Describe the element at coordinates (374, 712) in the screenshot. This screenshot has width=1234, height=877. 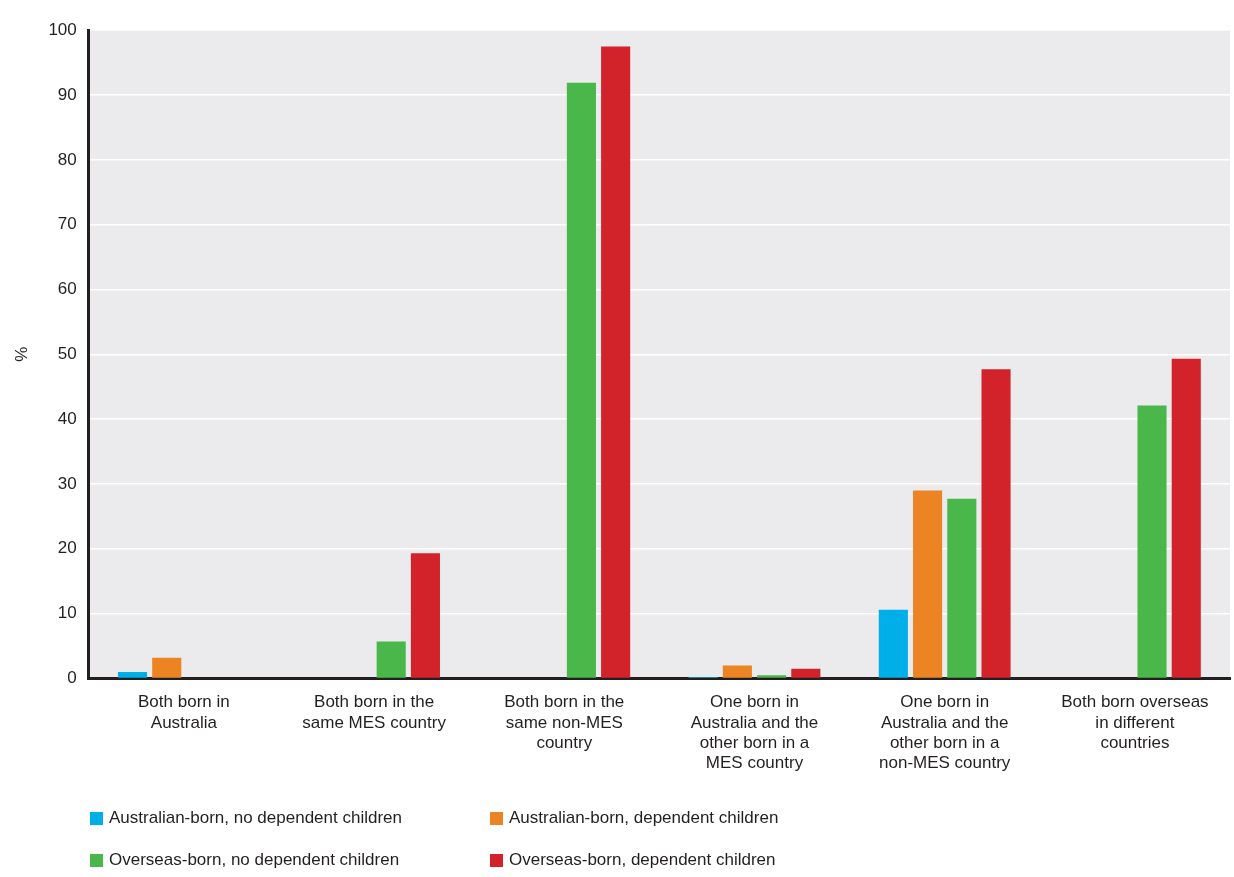
I see `x-tick-label: Both born in the same MES country` at that location.